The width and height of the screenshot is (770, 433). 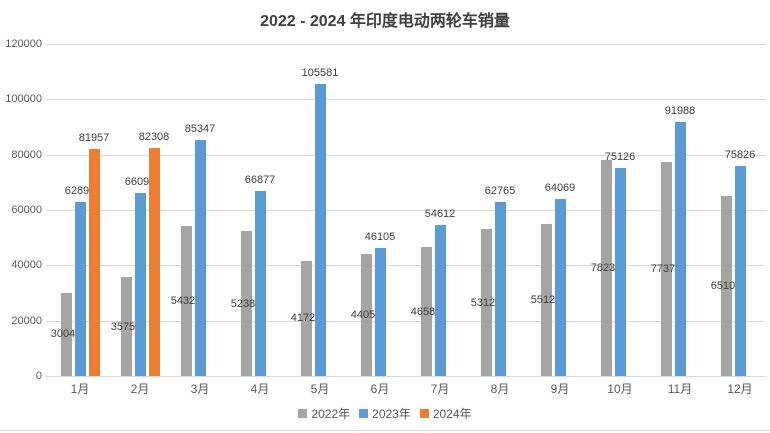 I want to click on bar-2023年-2月, so click(x=140, y=284).